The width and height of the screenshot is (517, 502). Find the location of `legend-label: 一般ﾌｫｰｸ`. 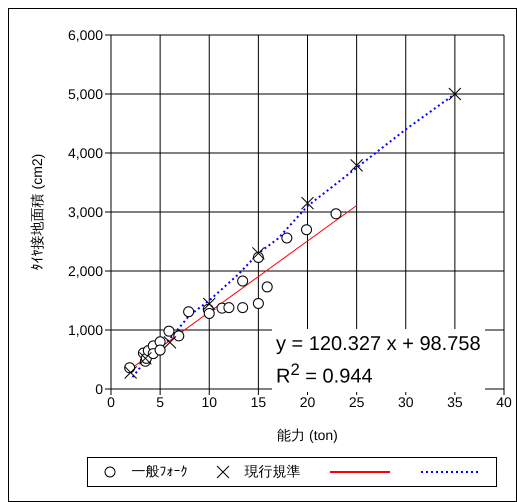

legend-label: 一般ﾌｫｰｸ is located at coordinates (160, 472).